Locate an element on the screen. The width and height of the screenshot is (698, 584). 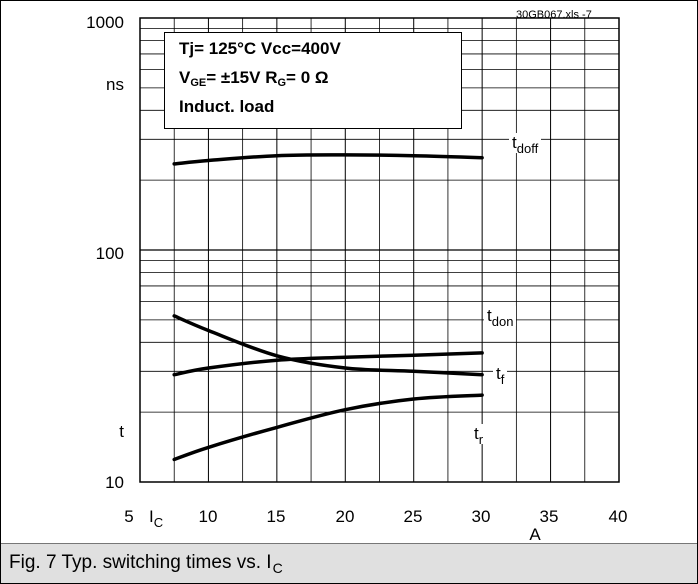
caption-bar: Fig. 7 Typ. switching times vs. IC is located at coordinates (349, 563).